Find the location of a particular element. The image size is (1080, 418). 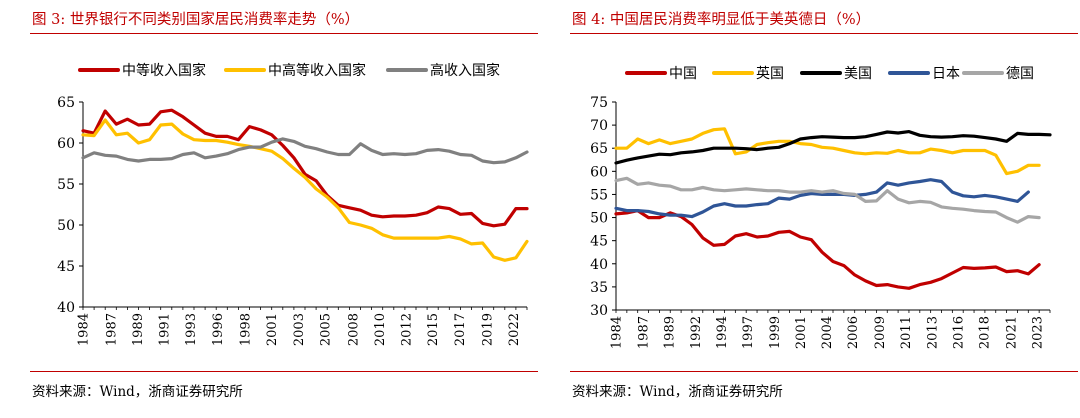

legend-label: 日本 is located at coordinates (946, 74).